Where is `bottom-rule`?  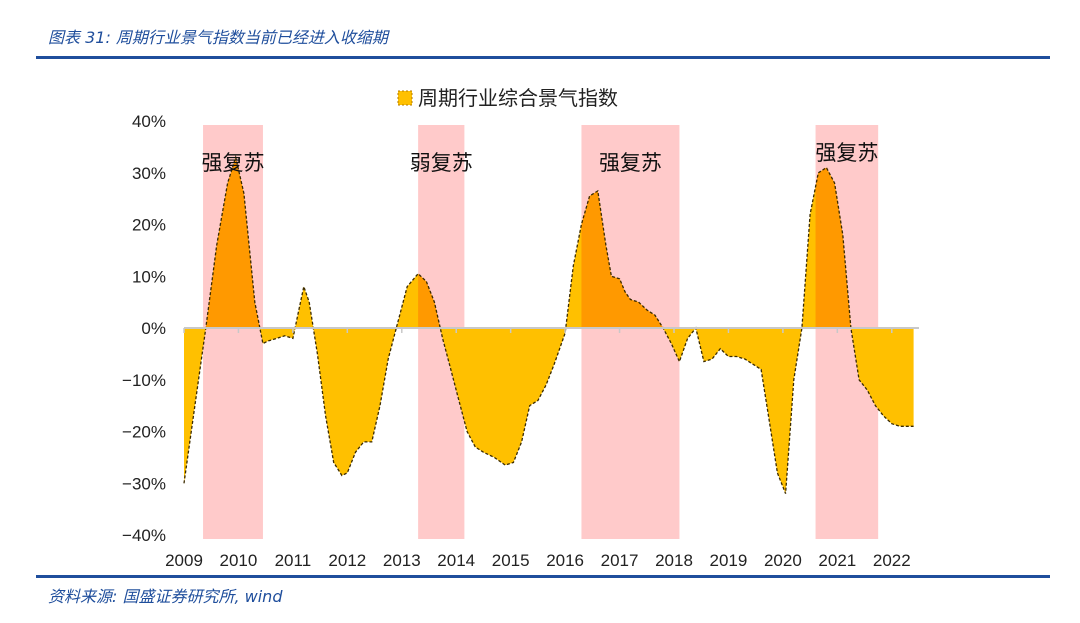 bottom-rule is located at coordinates (543, 576).